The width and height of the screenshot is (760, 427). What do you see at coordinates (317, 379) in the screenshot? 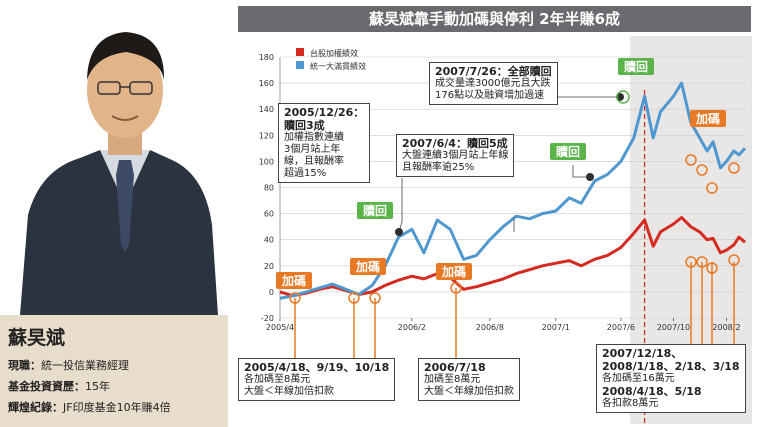
I see `callout-2005-additions: 2005/4/18、9/19、10/18 各加碼至8萬元 大盤＜年線加倍扣款` at bounding box center [317, 379].